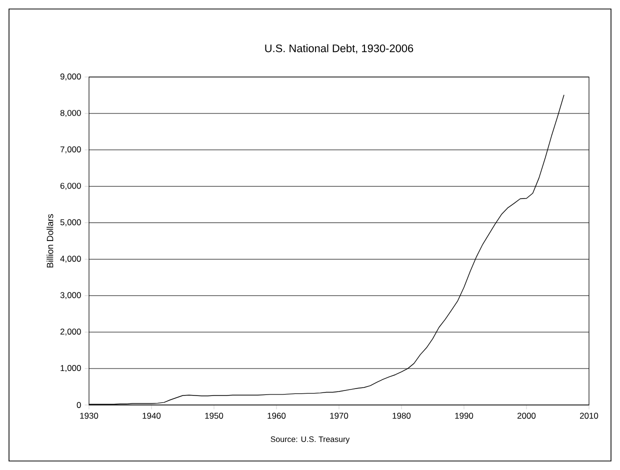  What do you see at coordinates (70, 77) in the screenshot?
I see `y-tick-label: 9,000` at bounding box center [70, 77].